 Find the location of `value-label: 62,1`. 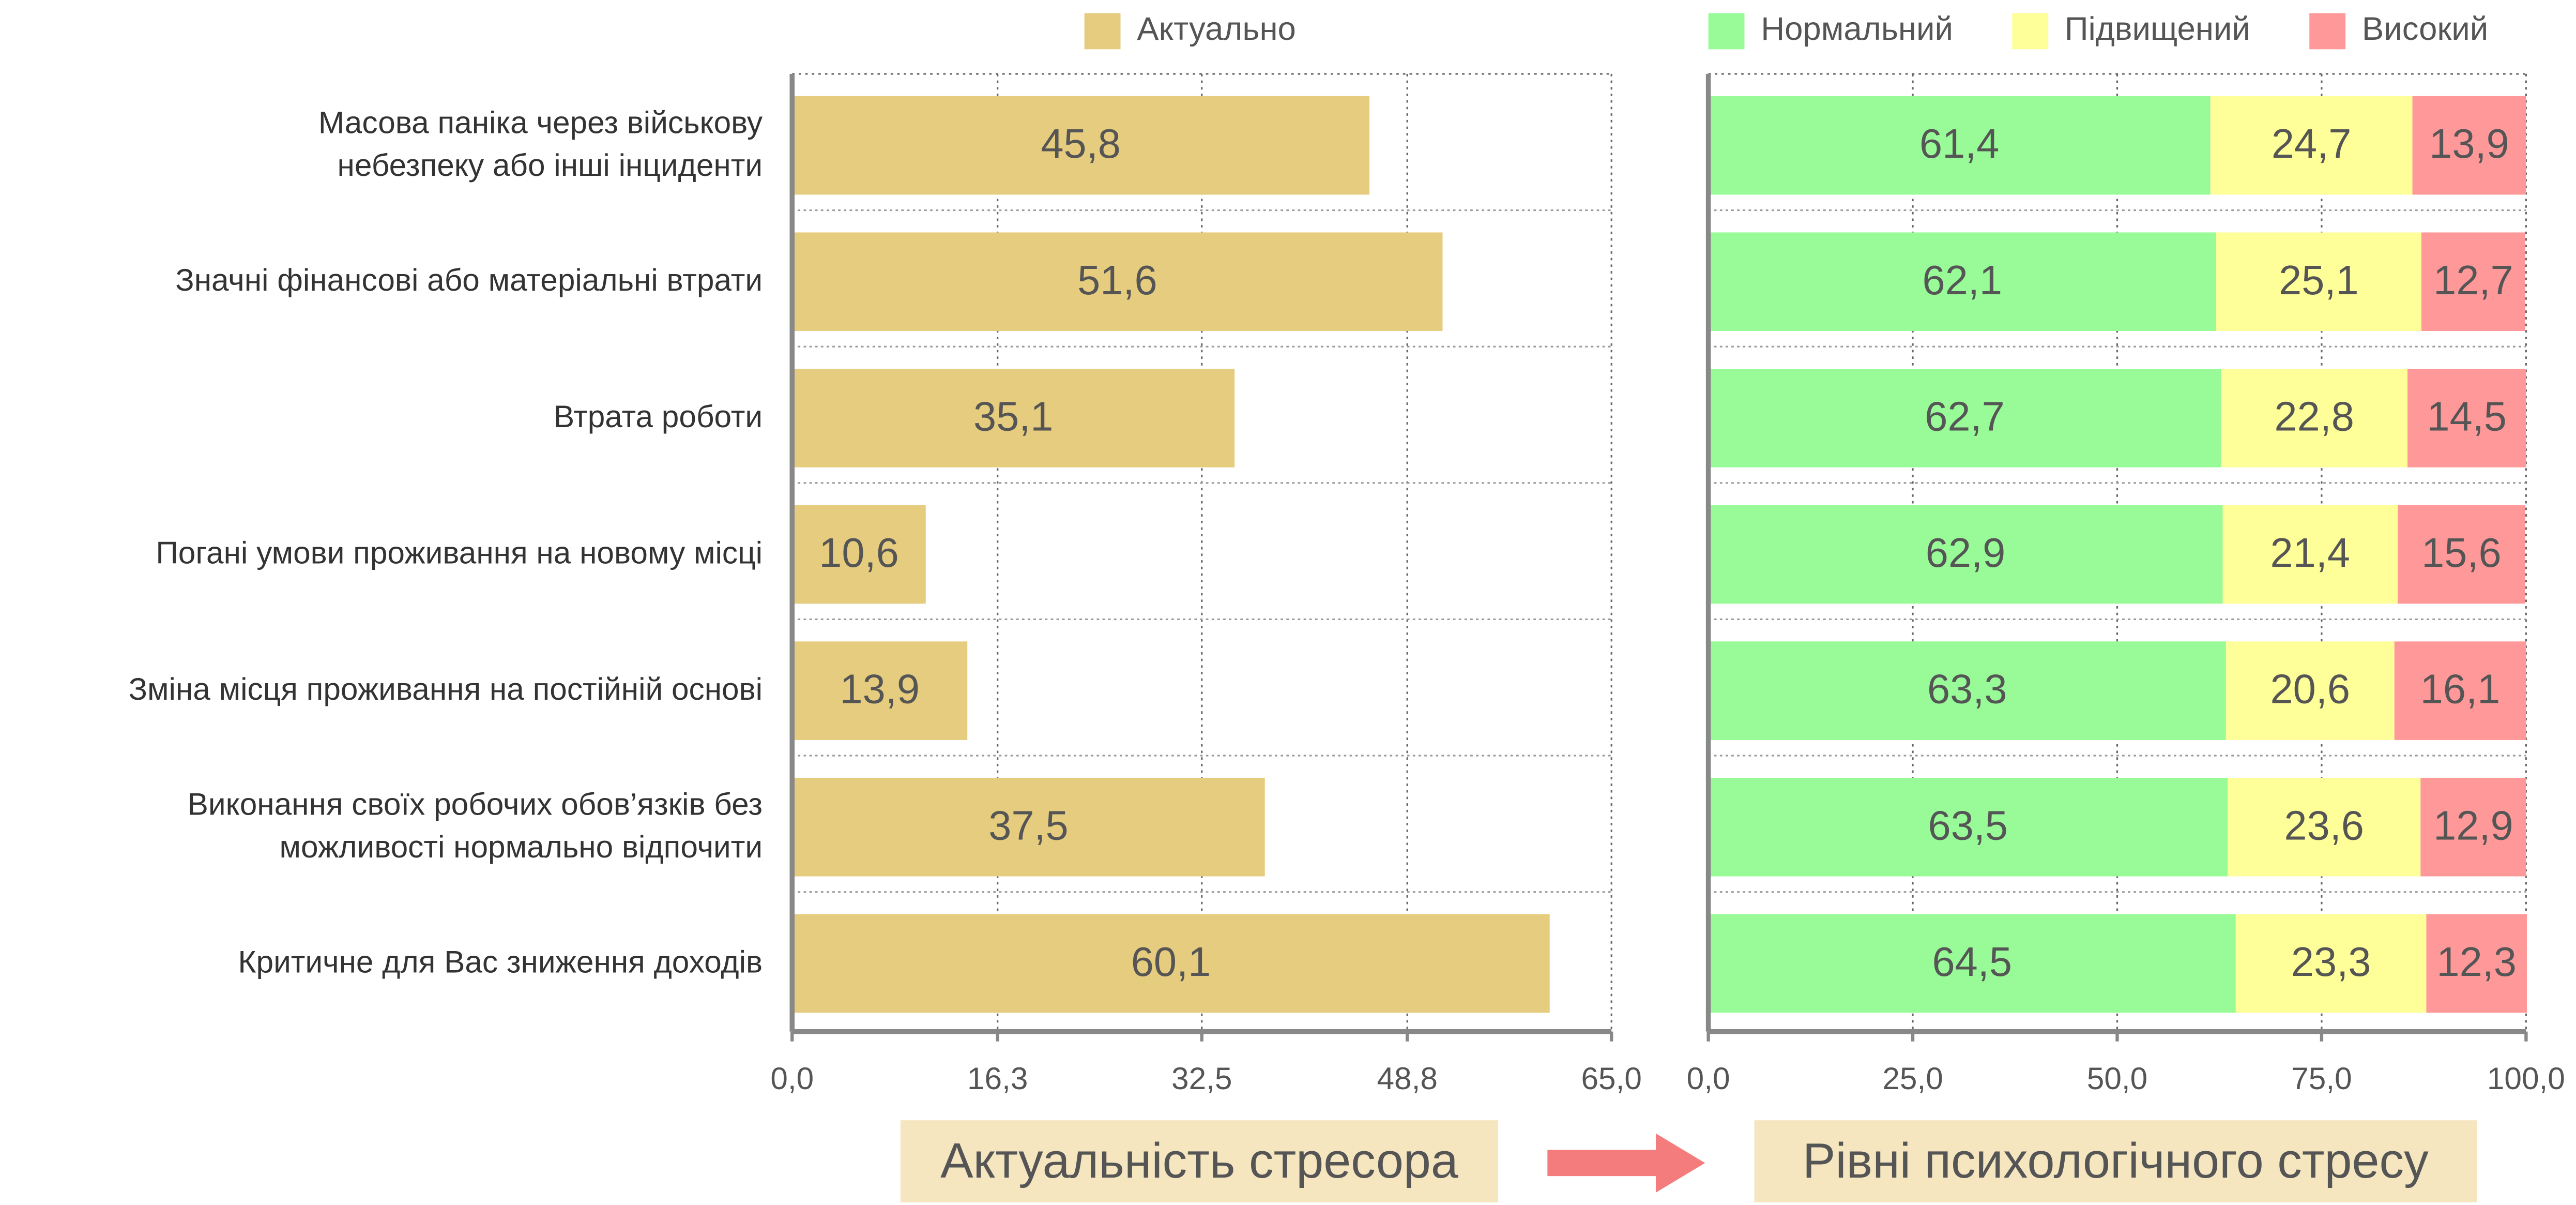

value-label: 62,1 is located at coordinates (1962, 280).